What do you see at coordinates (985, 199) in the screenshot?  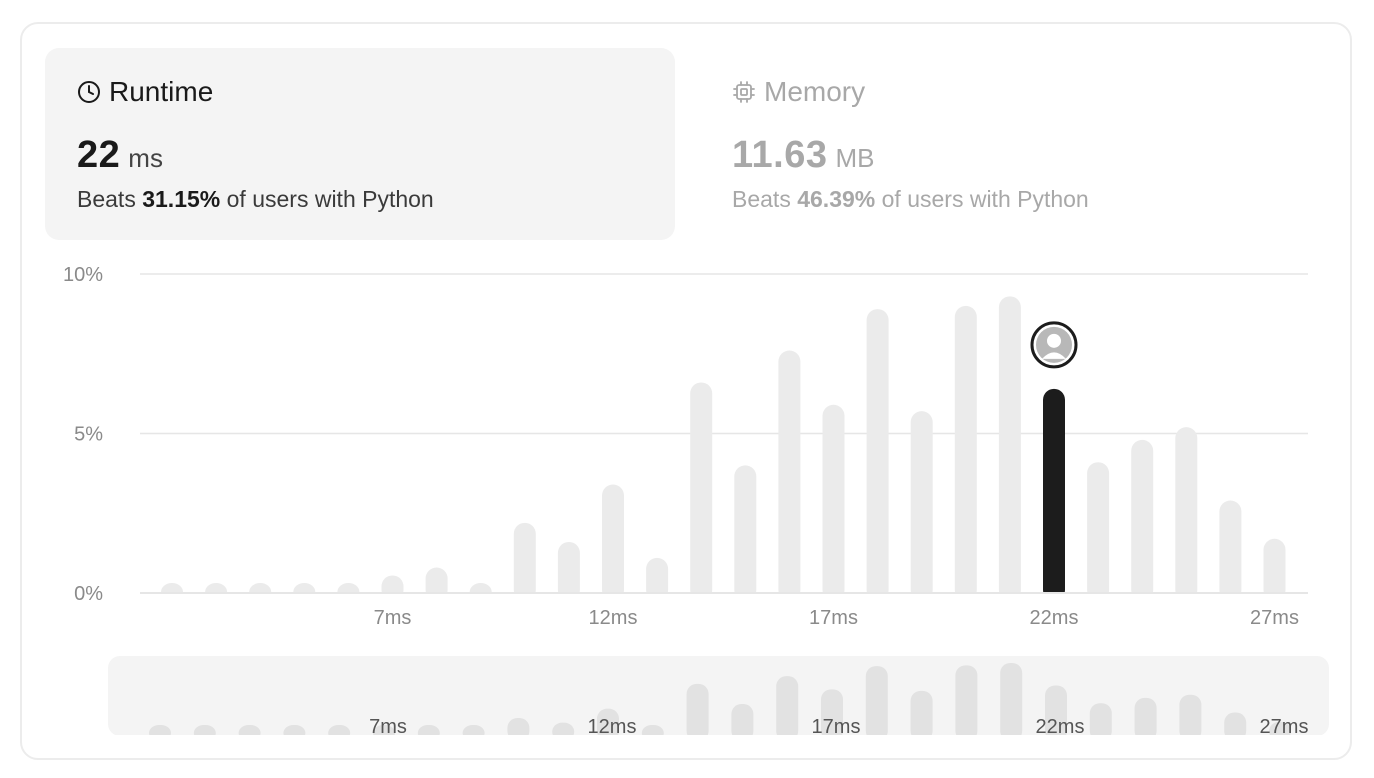 I see `memory-beats-suffix: of users with Python` at bounding box center [985, 199].